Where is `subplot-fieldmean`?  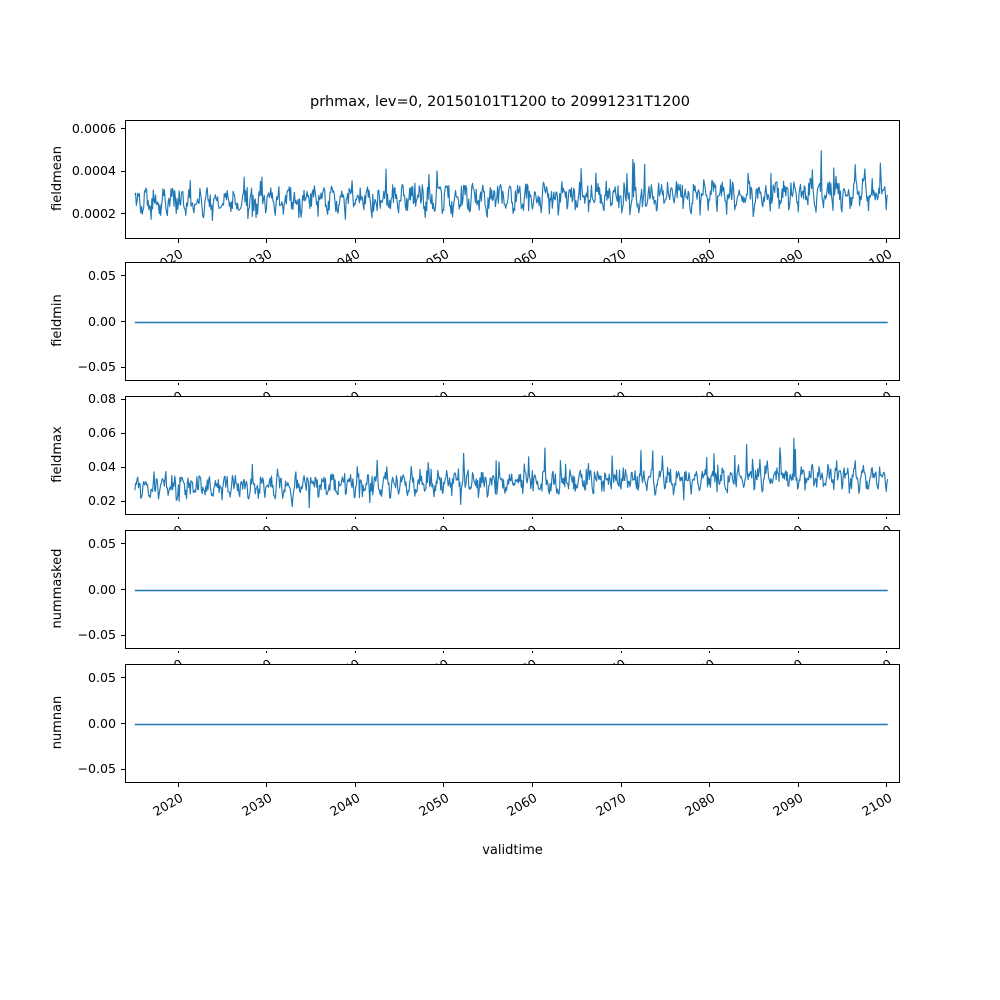 subplot-fieldmean is located at coordinates (513, 180).